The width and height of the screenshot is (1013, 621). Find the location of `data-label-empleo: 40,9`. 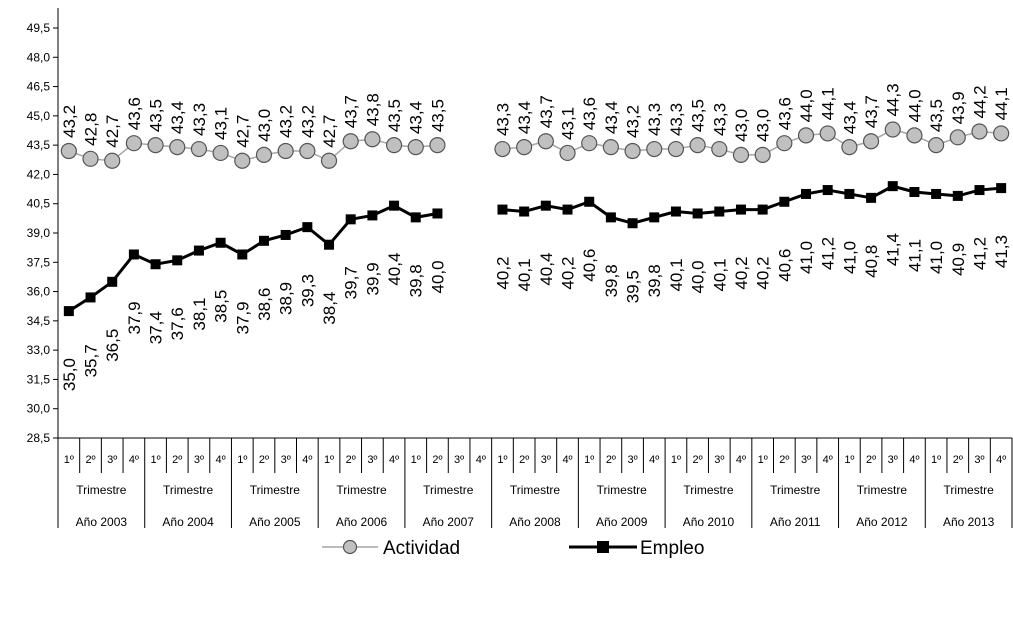

data-label-empleo: 40,9 is located at coordinates (958, 259).